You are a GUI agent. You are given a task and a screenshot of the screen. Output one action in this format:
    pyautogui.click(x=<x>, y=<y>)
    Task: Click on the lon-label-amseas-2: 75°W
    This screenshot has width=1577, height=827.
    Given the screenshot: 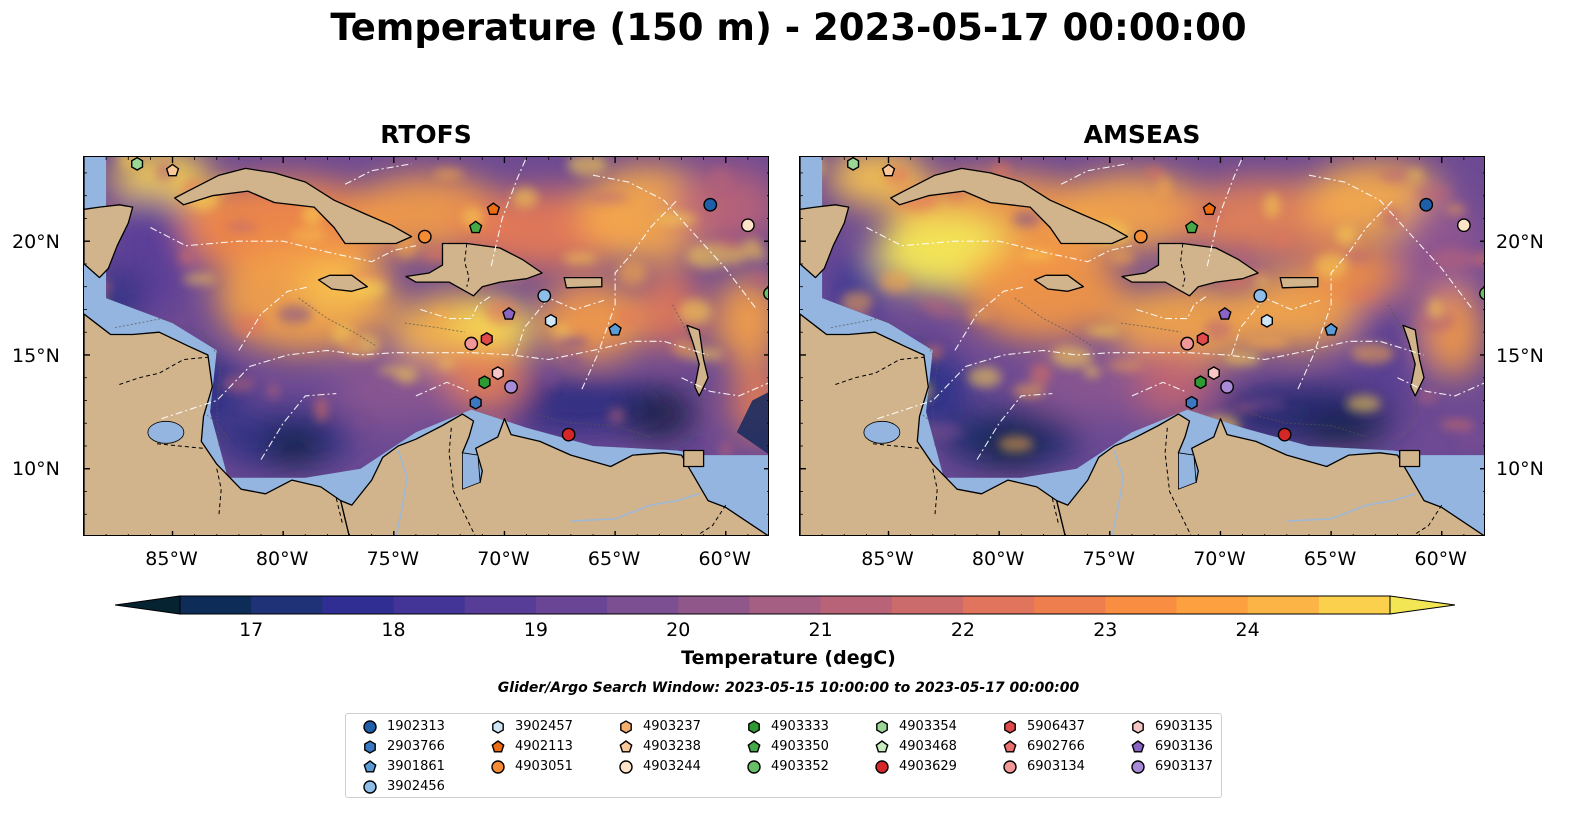 What is the action you would take?
    pyautogui.click(x=1109, y=559)
    